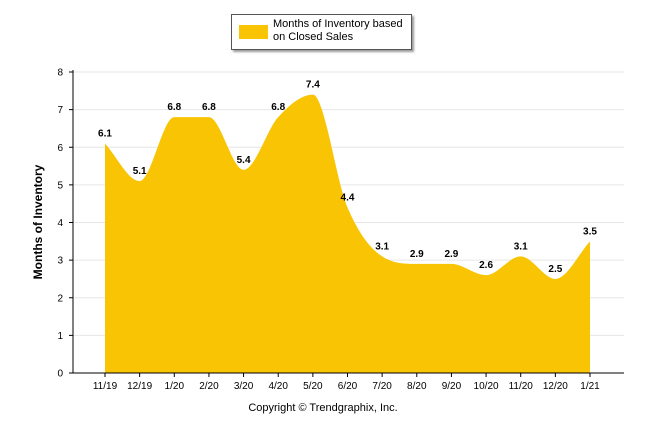 This screenshot has height=434, width=646. I want to click on data-label: 5.1, so click(140, 171).